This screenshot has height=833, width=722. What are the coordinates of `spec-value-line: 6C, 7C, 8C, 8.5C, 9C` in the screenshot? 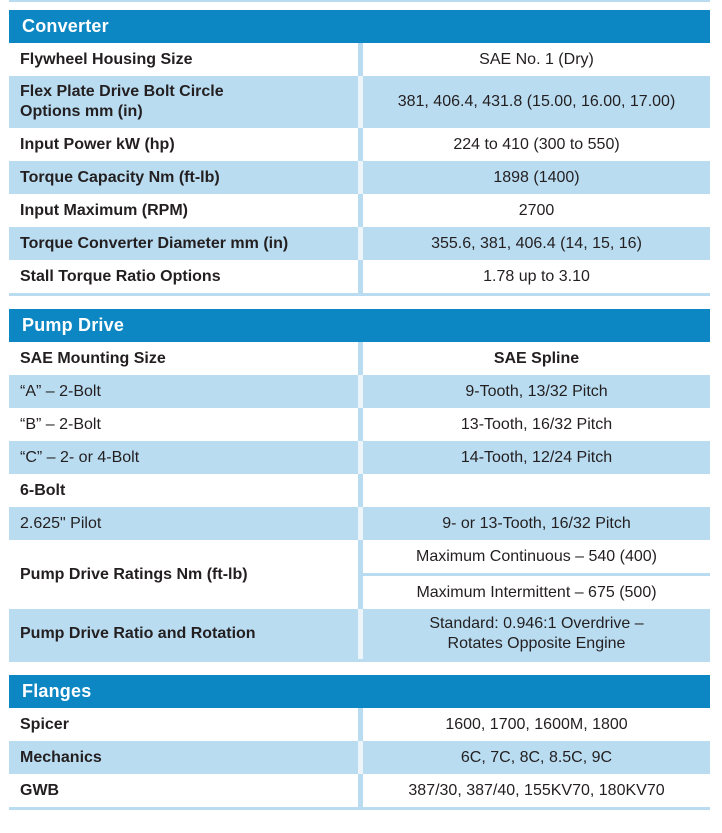 It's located at (536, 757).